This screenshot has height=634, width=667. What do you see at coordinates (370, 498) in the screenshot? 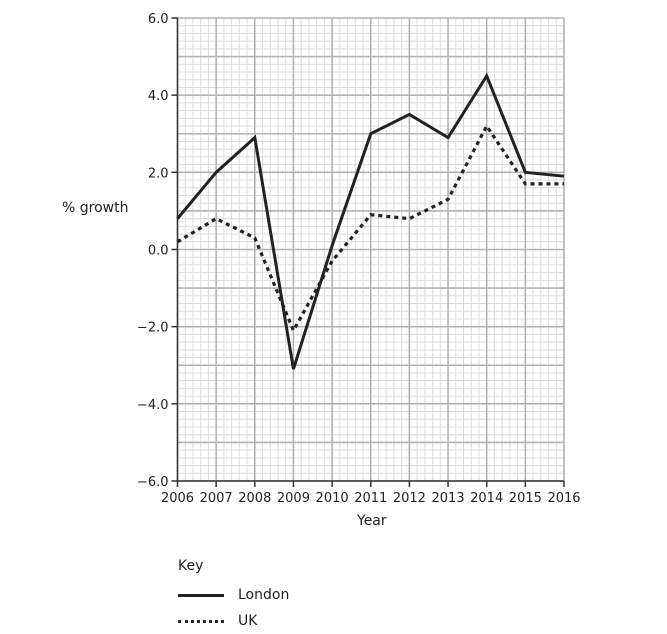
I see `svg-text: 2011` at bounding box center [370, 498].